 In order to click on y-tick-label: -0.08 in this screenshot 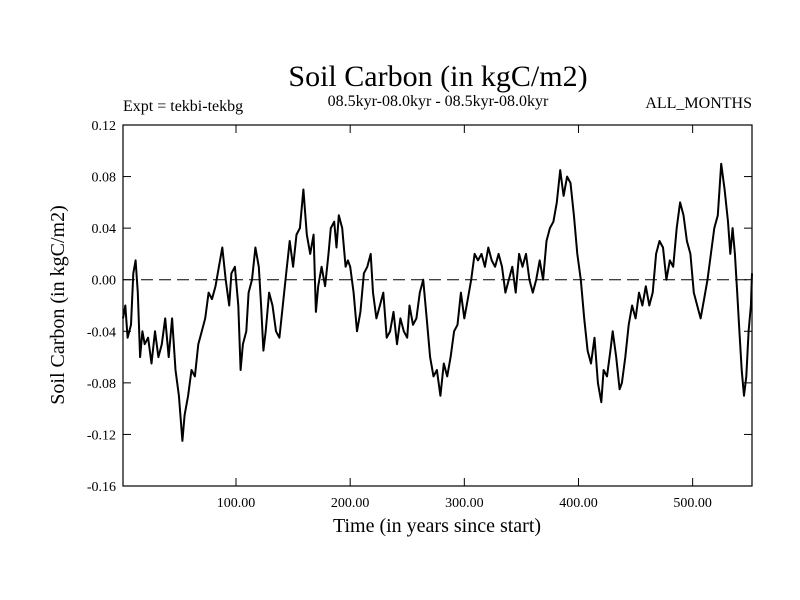, I will do `click(101, 384)`.